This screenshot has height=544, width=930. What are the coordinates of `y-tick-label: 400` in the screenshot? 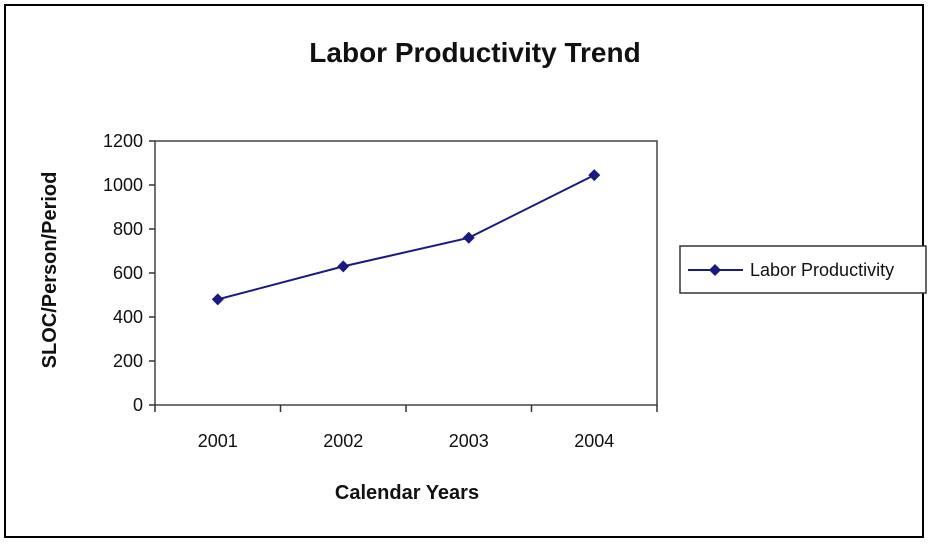 It's located at (128, 317).